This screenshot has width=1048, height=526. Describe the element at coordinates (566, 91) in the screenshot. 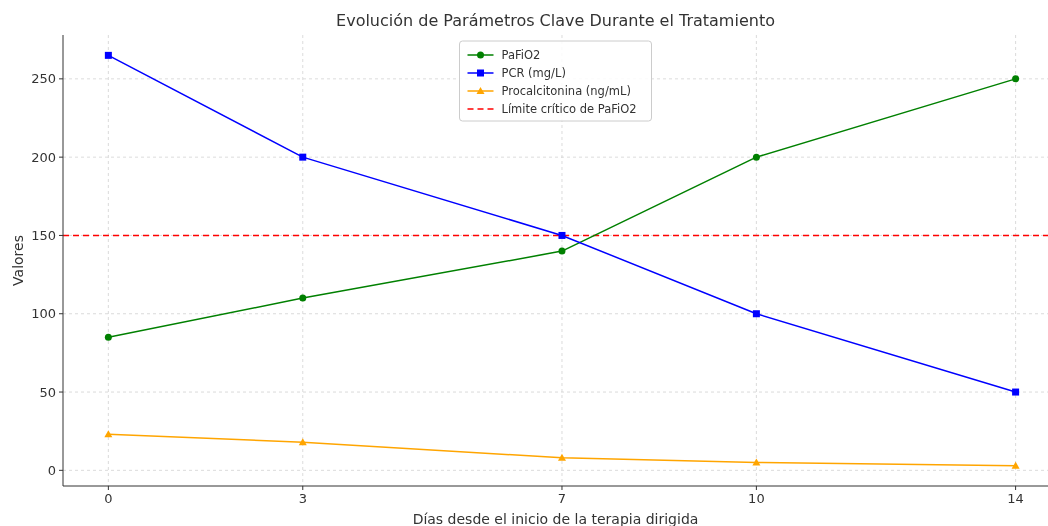

I see `legend-label: Procalcitonina (ng/mL)` at that location.